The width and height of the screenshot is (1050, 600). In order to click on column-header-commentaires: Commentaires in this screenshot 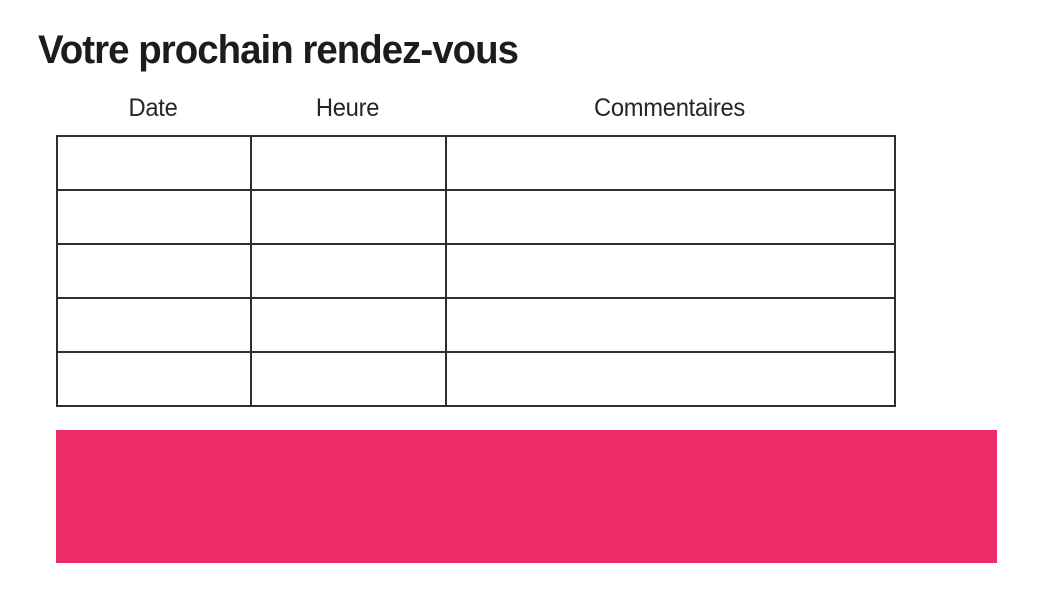, I will do `click(669, 108)`.